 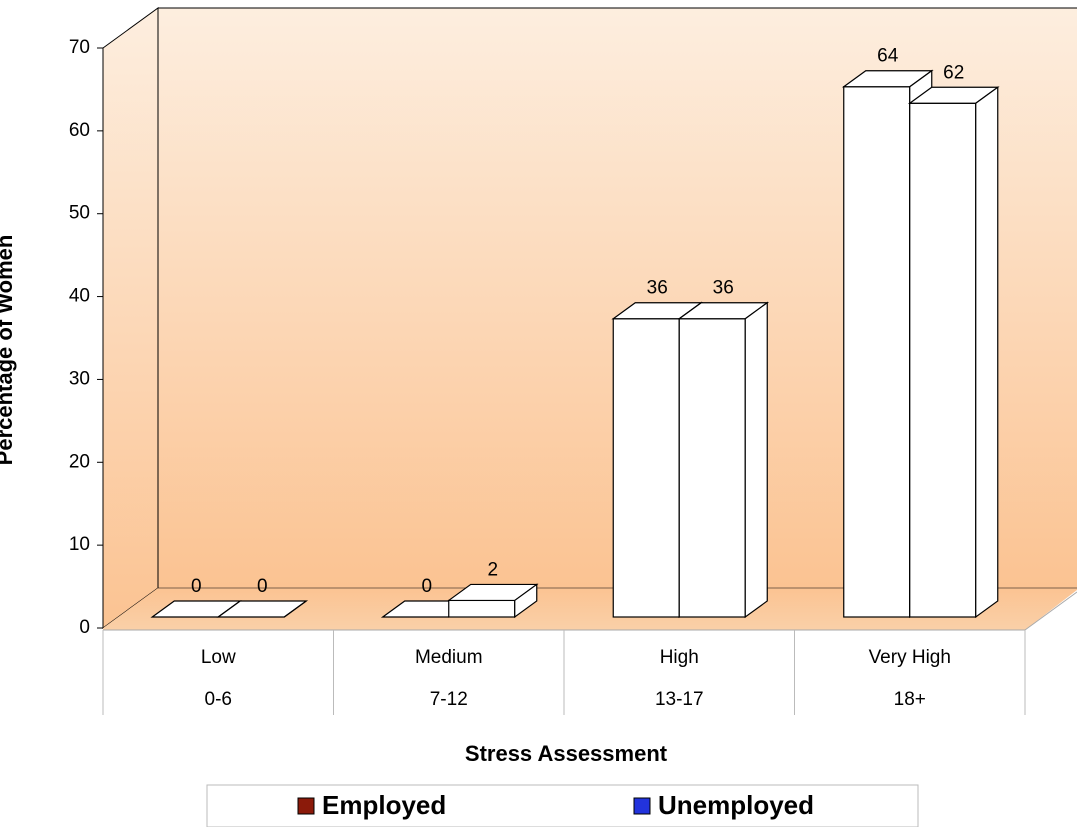 What do you see at coordinates (84, 627) in the screenshot?
I see `y-tick-label: 0` at bounding box center [84, 627].